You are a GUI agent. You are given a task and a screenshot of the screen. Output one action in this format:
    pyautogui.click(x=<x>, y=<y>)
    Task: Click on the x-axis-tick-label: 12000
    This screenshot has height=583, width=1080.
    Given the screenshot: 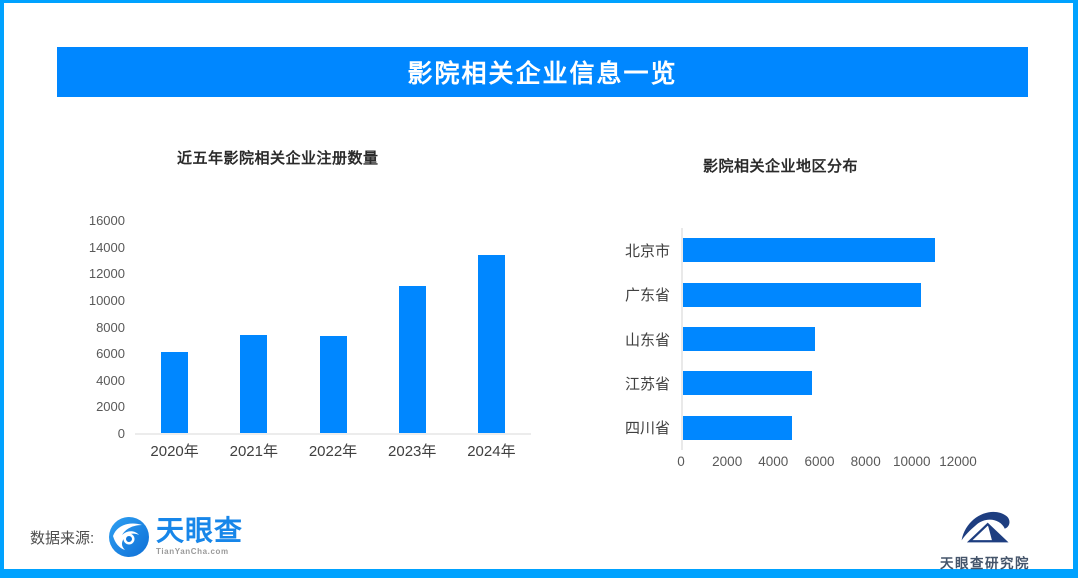 What is the action you would take?
    pyautogui.click(x=958, y=461)
    